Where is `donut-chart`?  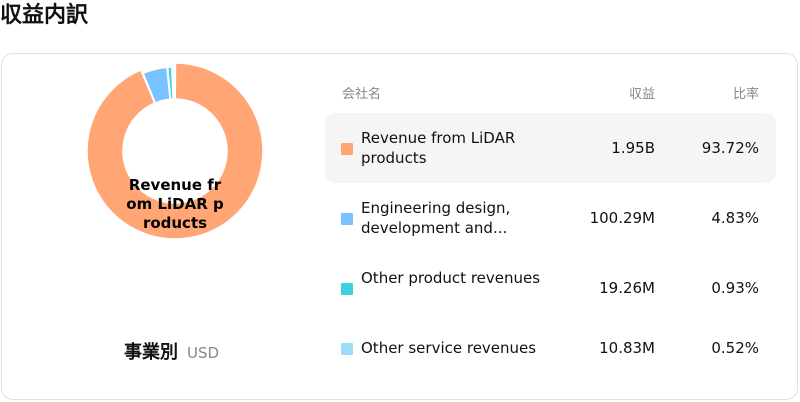
donut-chart is located at coordinates (175, 151).